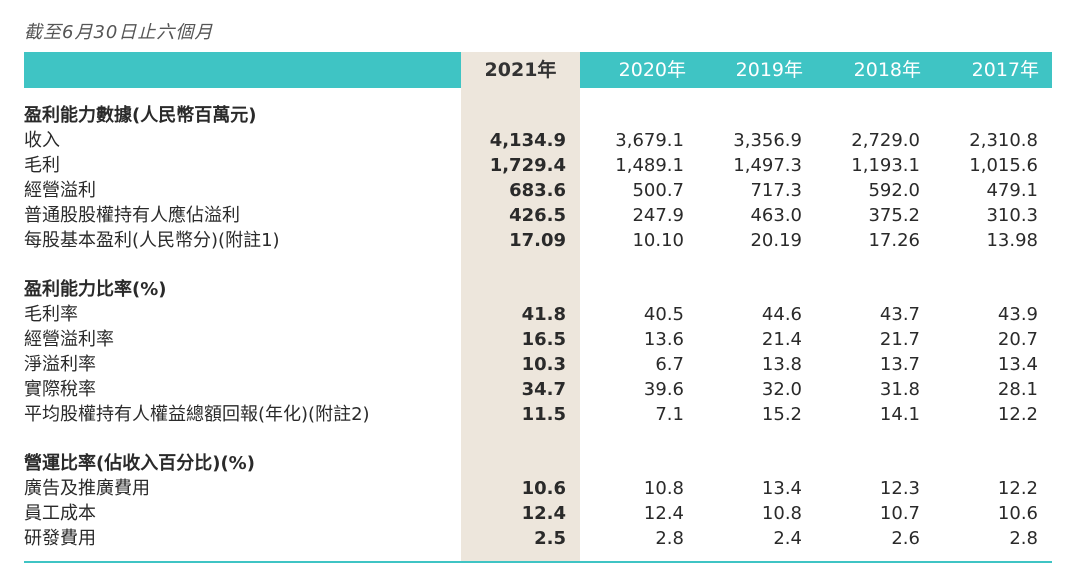 This screenshot has height=586, width=1080. Describe the element at coordinates (787, 538) in the screenshot. I see `cell-2019: 2.4` at that location.